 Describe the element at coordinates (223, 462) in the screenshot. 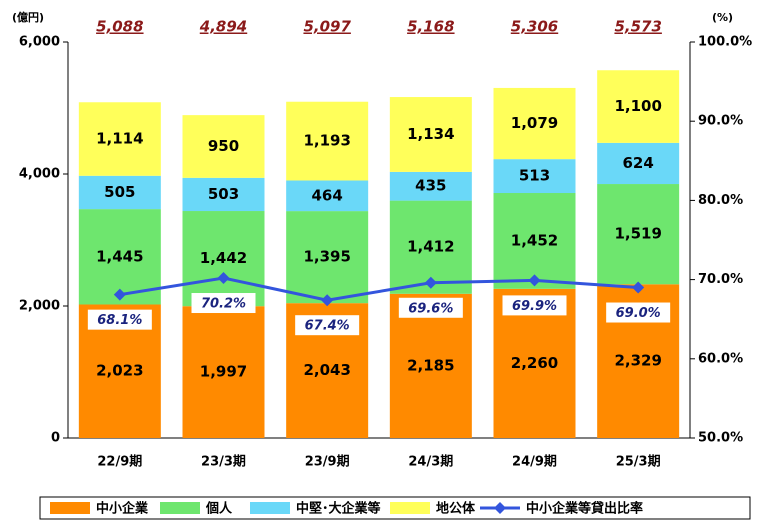

I see `x-tick-label: 23/3期` at that location.